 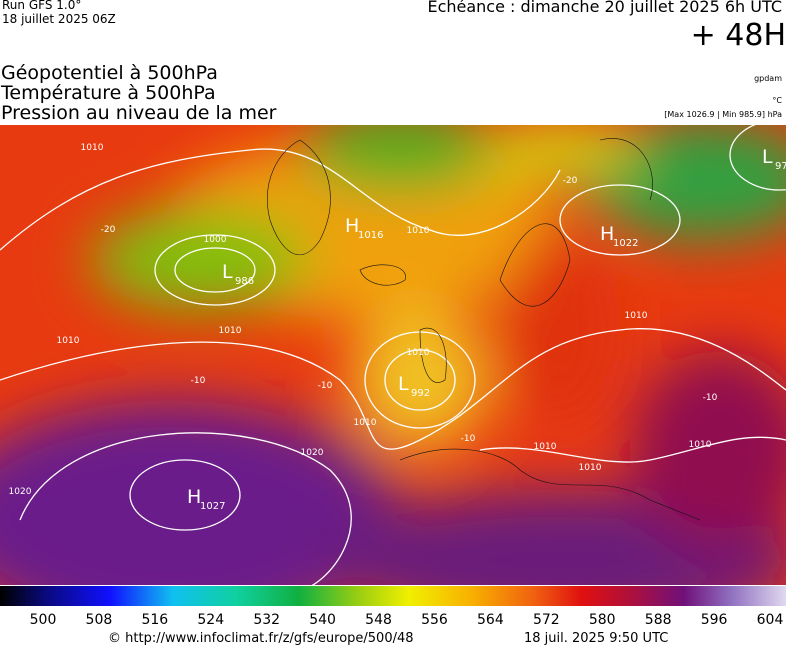 I want to click on center-value: 1022, so click(x=625, y=243).